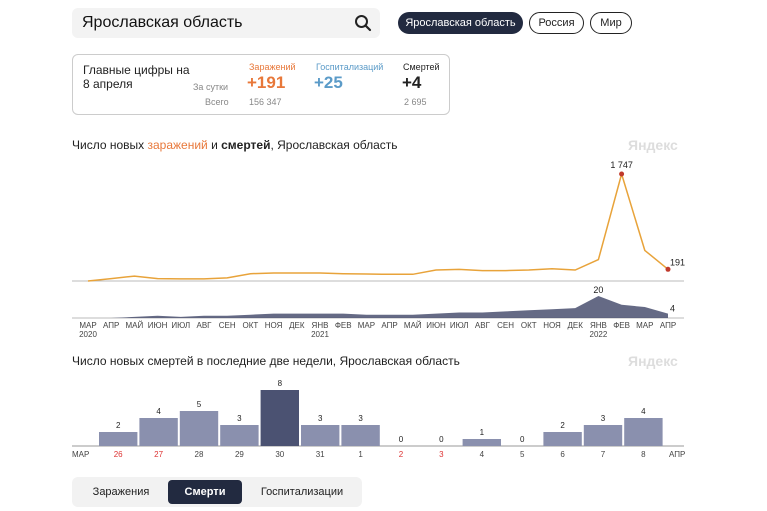 Image resolution: width=767 pixels, height=511 pixels. What do you see at coordinates (653, 145) in the screenshot?
I see `yandex-watermark: Яндекс` at bounding box center [653, 145].